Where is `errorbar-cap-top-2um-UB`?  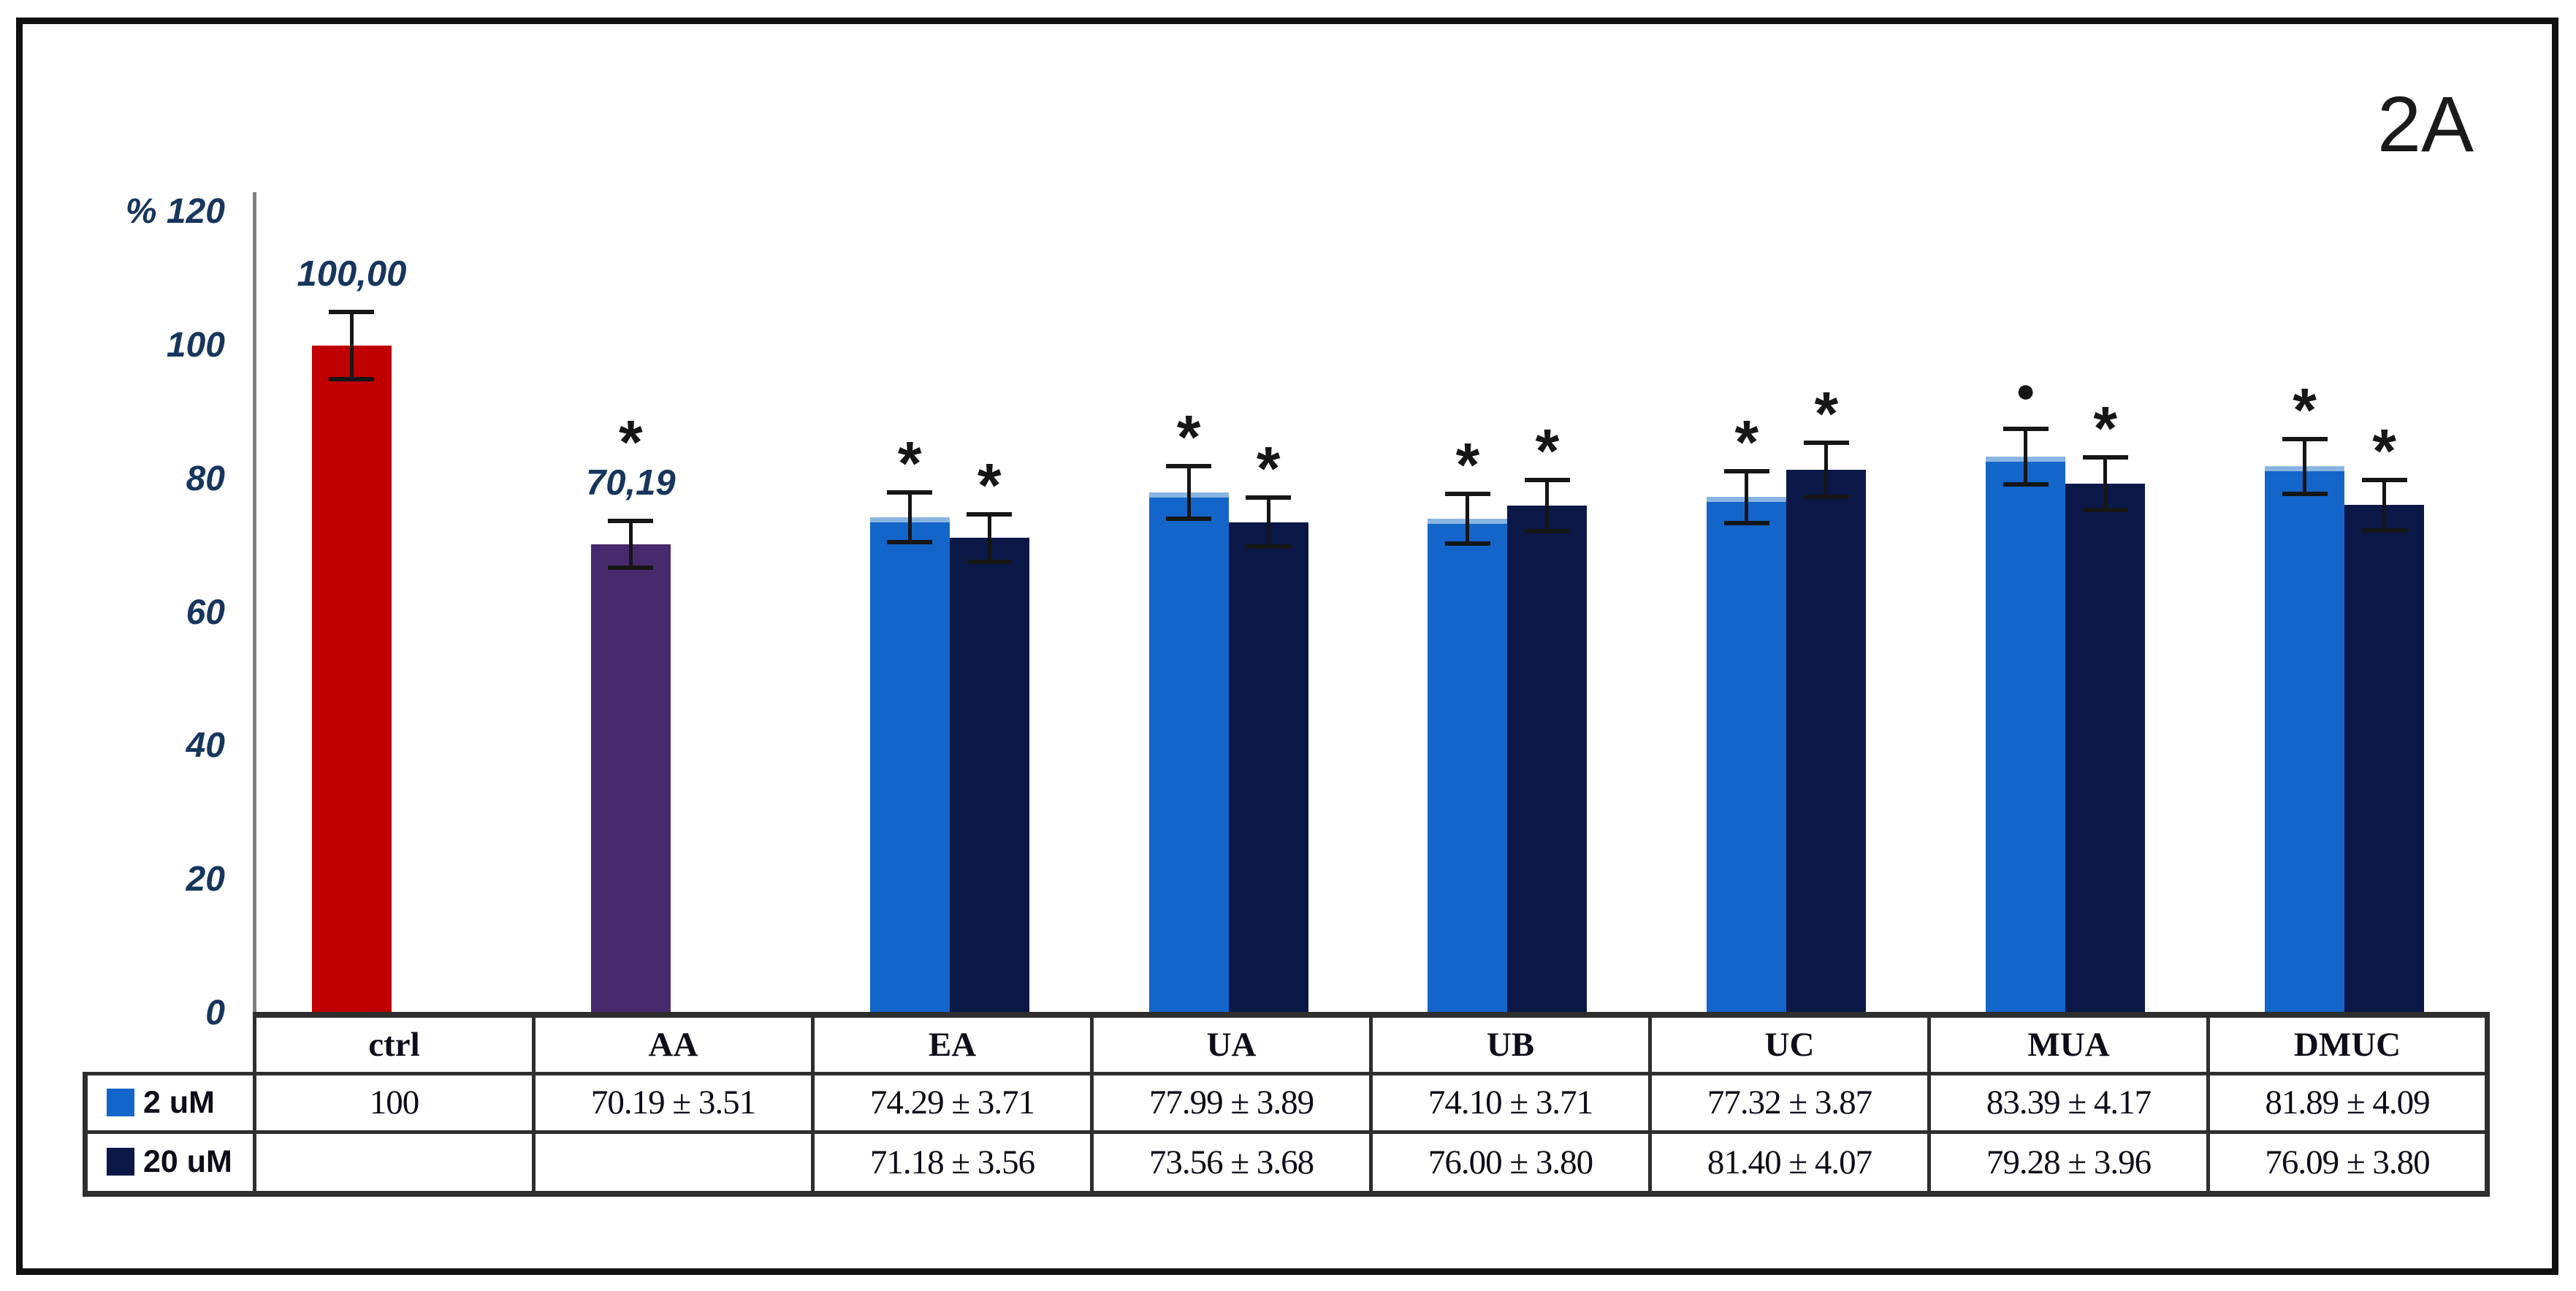 errorbar-cap-top-2um-UB is located at coordinates (1467, 493).